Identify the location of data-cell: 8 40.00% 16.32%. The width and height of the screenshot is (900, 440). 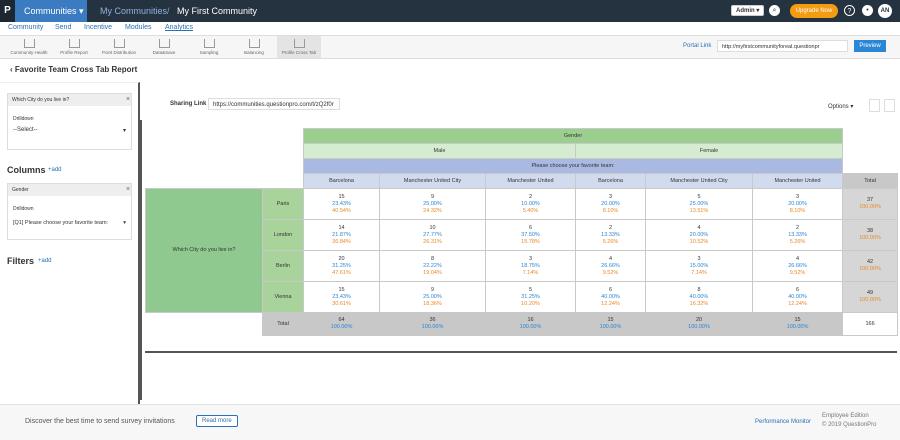
(699, 297).